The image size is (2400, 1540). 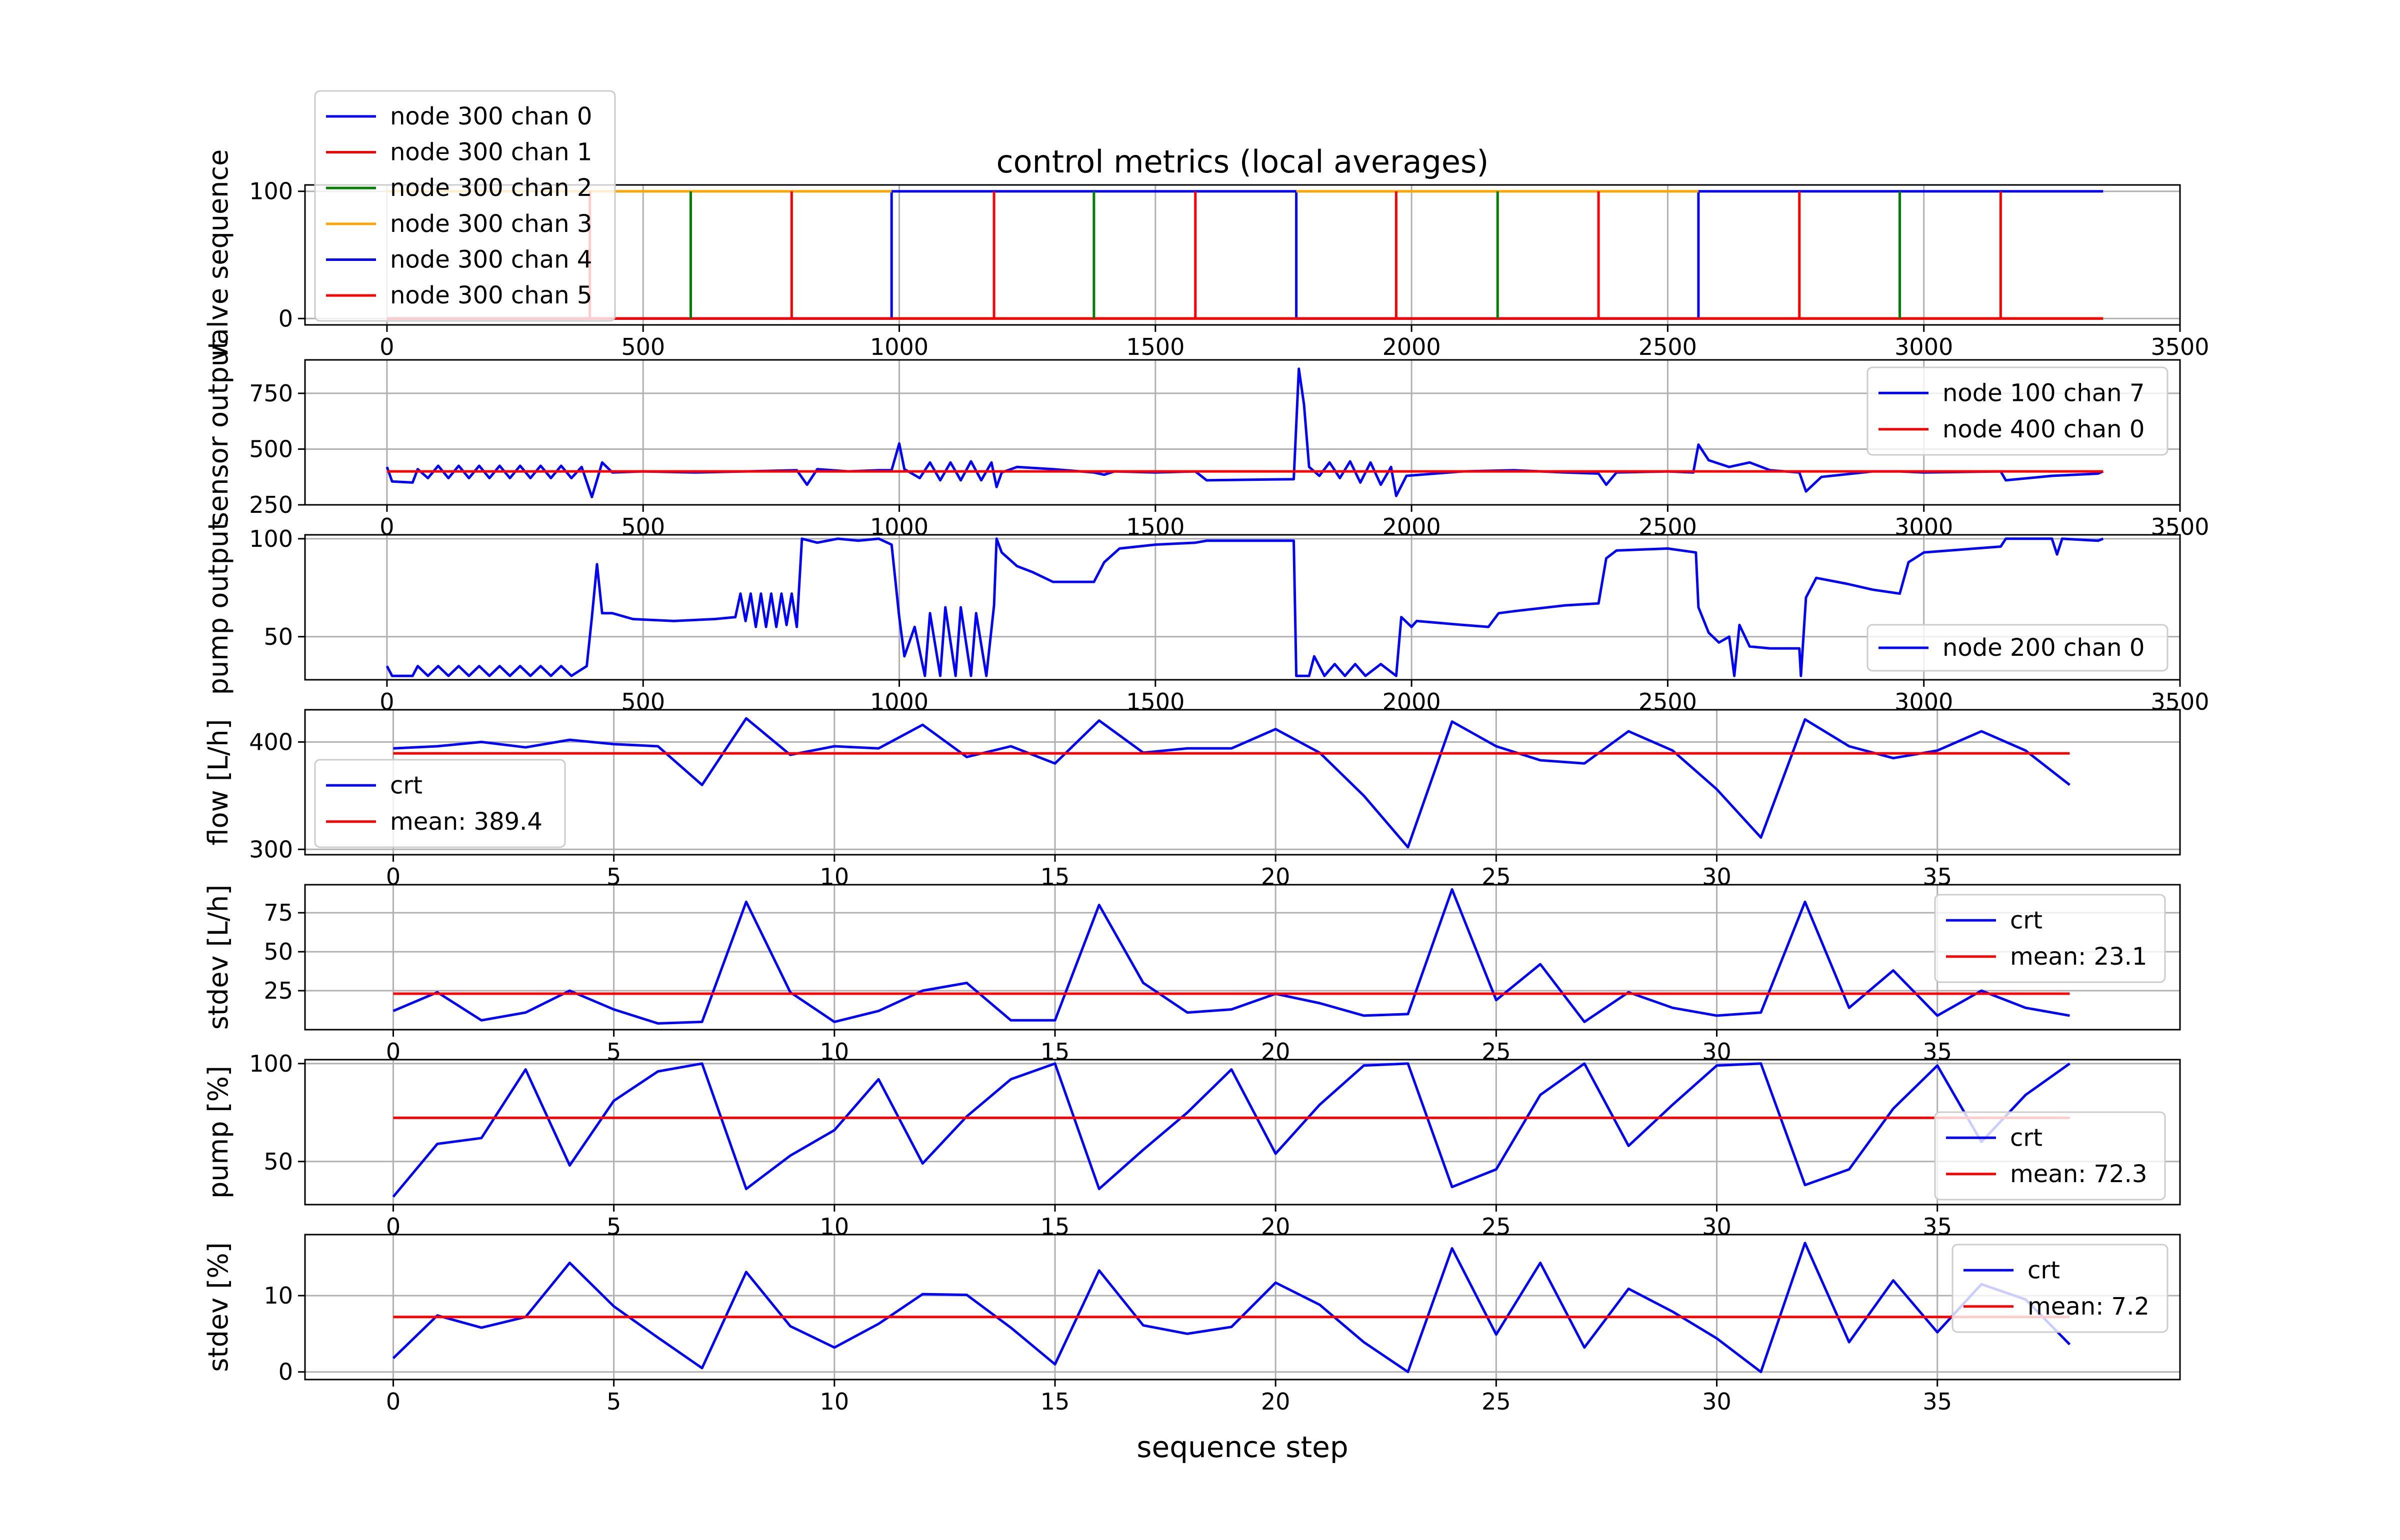 I want to click on legend: crt mean: 23.1, so click(x=2050, y=938).